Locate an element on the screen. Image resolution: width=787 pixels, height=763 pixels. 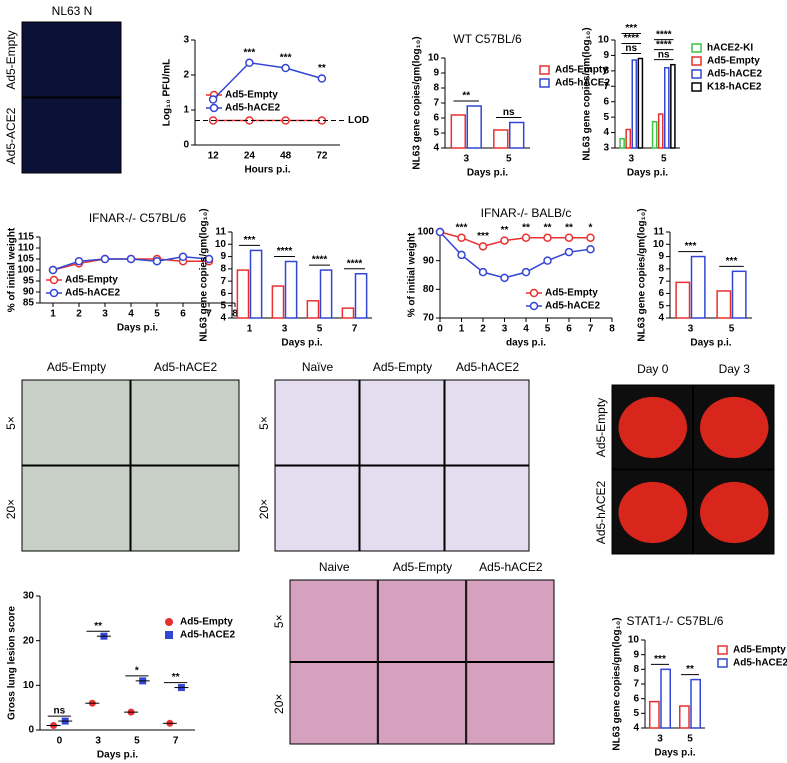
row-label: Ad5-hACE2 is located at coordinates (601, 512).